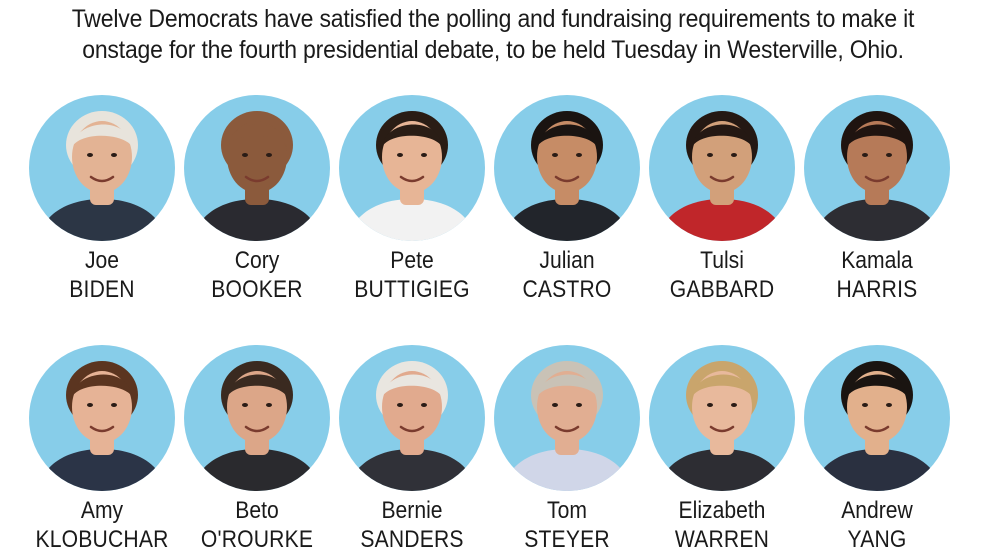 Image resolution: width=986 pixels, height=555 pixels. Describe the element at coordinates (877, 510) in the screenshot. I see `first-name: Andrew` at that location.